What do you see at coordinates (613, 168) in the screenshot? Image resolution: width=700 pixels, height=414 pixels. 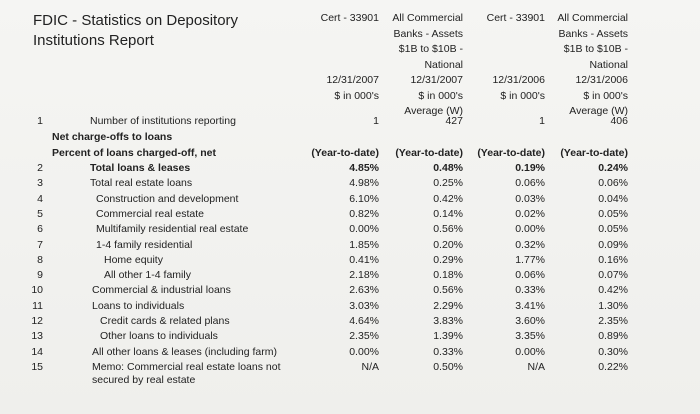 I see `cell: 0.24%` at bounding box center [613, 168].